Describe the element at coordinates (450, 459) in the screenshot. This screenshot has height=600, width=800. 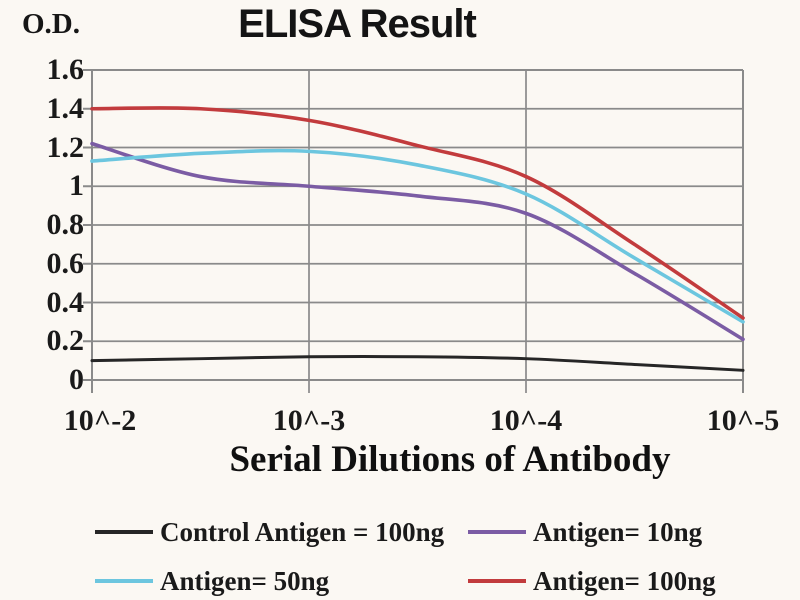
I see `x-axis-title: Serial Dilutions of Antibody` at that location.